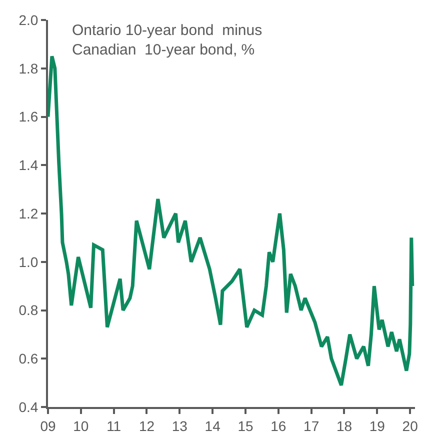 The image size is (430, 446). What do you see at coordinates (212, 426) in the screenshot?
I see `x-tick-label: 14` at bounding box center [212, 426].